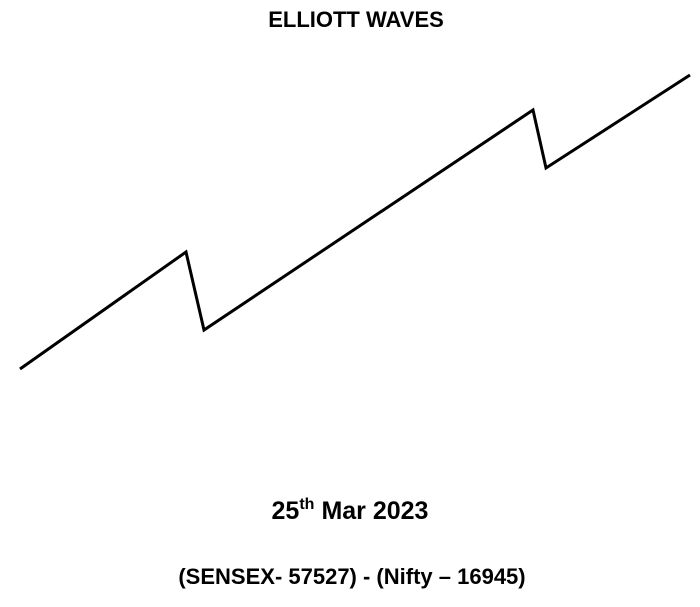 Image resolution: width=700 pixels, height=607 pixels. I want to click on date-day: 25, so click(286, 511).